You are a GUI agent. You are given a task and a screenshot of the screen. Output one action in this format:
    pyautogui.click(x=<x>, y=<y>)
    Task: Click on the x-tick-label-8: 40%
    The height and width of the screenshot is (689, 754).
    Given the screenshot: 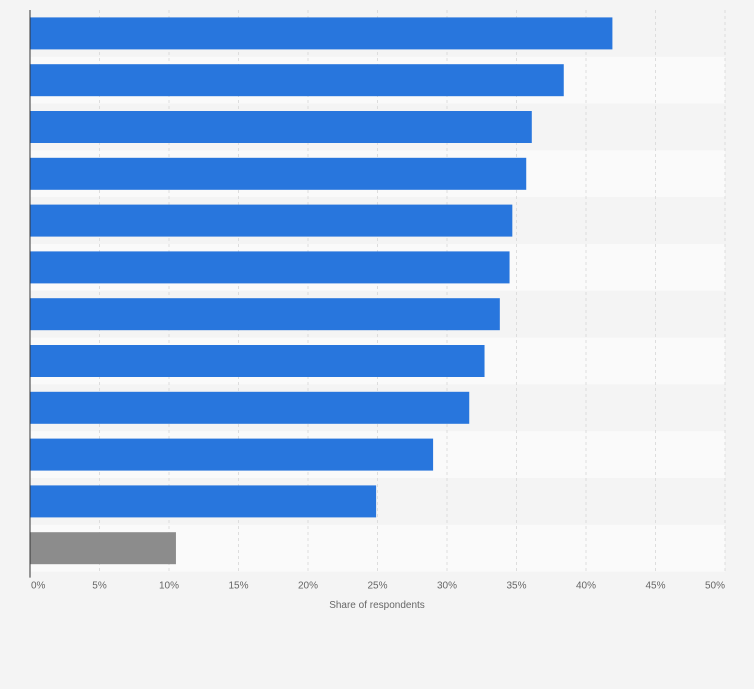 What is the action you would take?
    pyautogui.click(x=586, y=586)
    